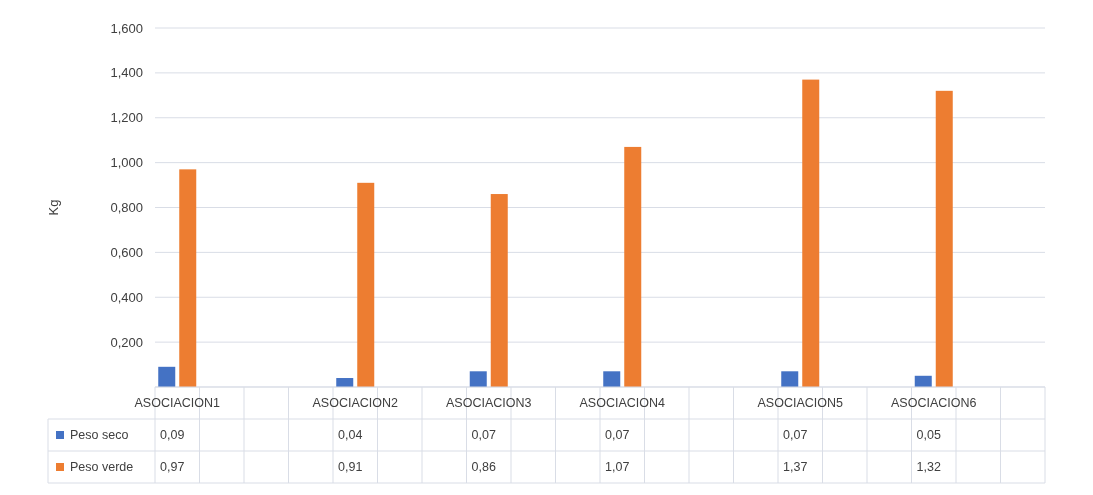 This screenshot has height=495, width=1093. What do you see at coordinates (489, 403) in the screenshot?
I see `x-tick-label: ASOCIACION3` at bounding box center [489, 403].